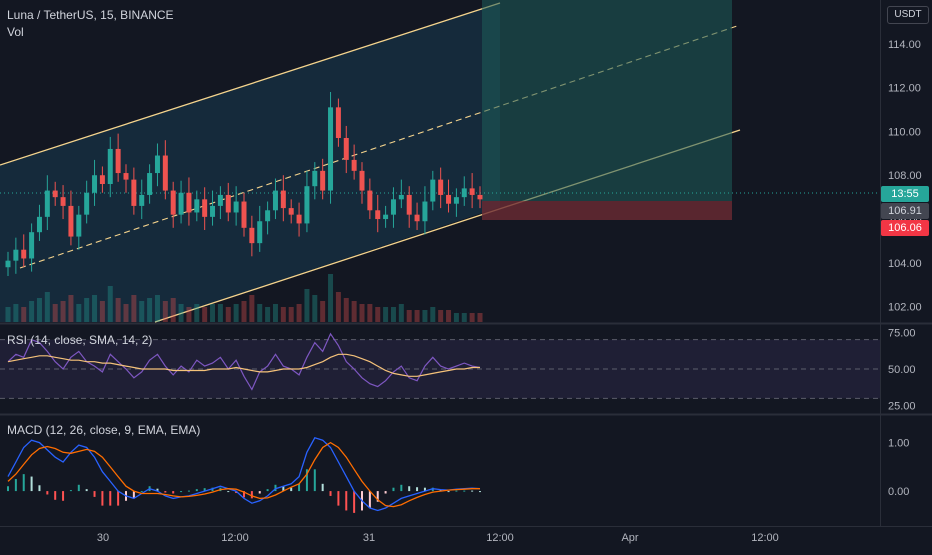 The height and width of the screenshot is (555, 932). What do you see at coordinates (80, 340) in the screenshot?
I see `rsi-title: RSI (14, close, SMA, 14, 2)` at bounding box center [80, 340].